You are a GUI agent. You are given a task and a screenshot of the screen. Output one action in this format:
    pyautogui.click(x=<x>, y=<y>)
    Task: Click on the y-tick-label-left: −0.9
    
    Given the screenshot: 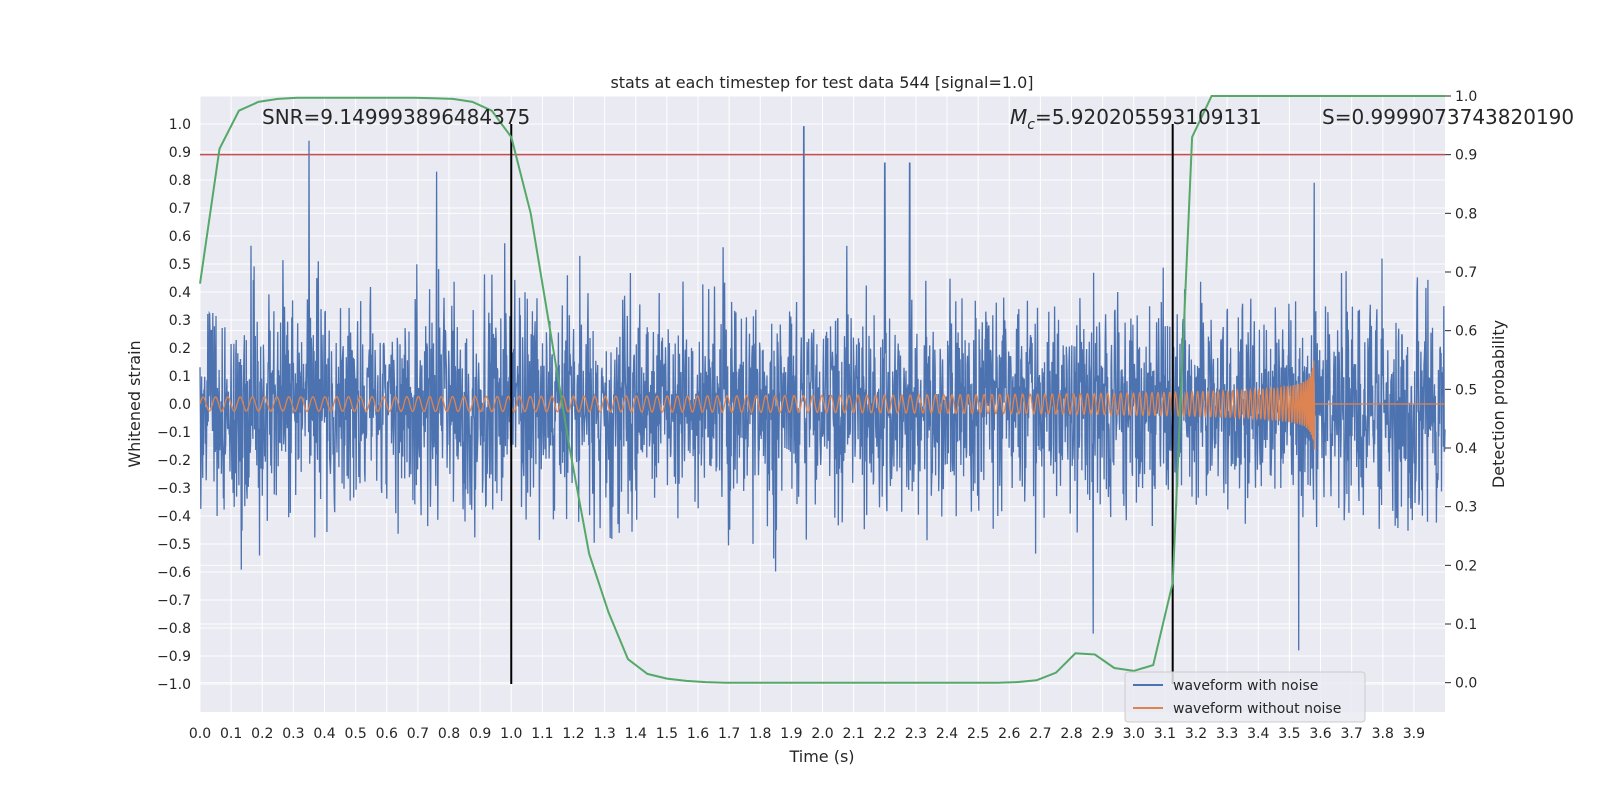 What is the action you would take?
    pyautogui.click(x=174, y=657)
    